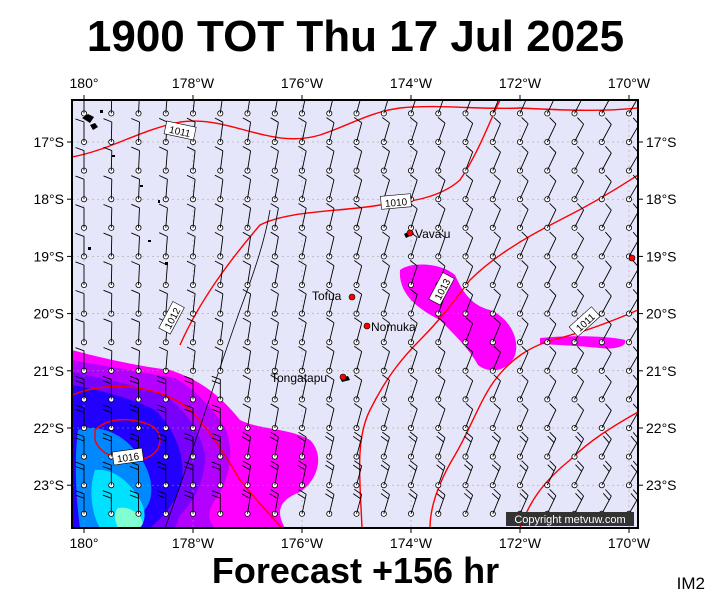 This screenshot has width=711, height=600. Describe the element at coordinates (48, 142) in the screenshot. I see `latitude-label: 17°S` at that location.